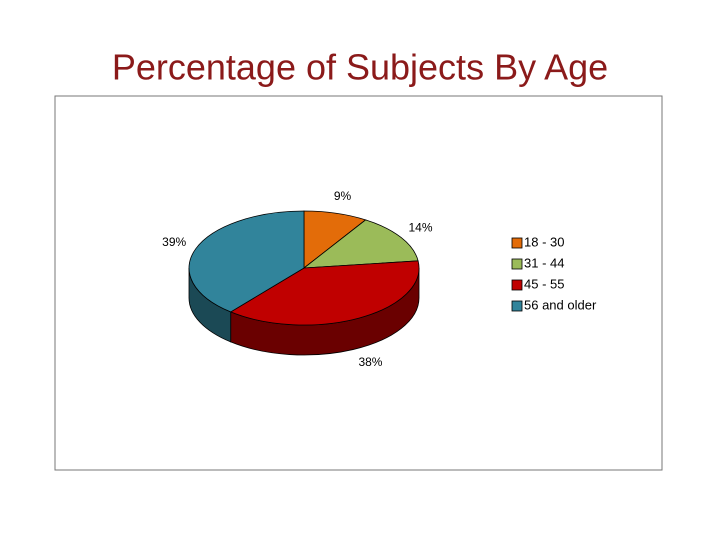 The height and width of the screenshot is (540, 720). Describe the element at coordinates (544, 283) in the screenshot. I see `legend-label: 45 - 55` at that location.